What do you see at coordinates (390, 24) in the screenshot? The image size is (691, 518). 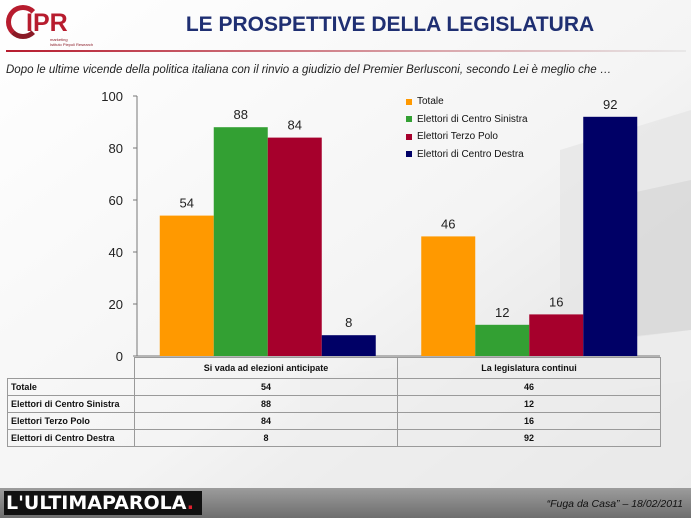 I see `page-title: LE PROSPETTIVE DELLA LEGISLATURA` at bounding box center [390, 24].